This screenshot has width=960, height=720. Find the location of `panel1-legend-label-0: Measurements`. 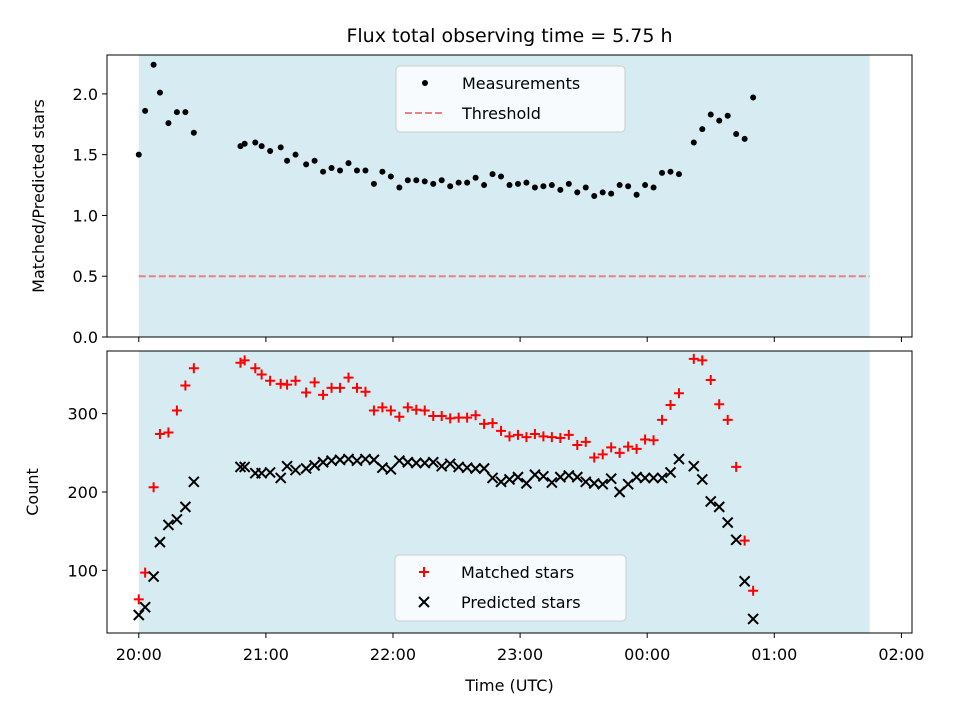

panel1-legend-label-0: Measurements is located at coordinates (521, 83).